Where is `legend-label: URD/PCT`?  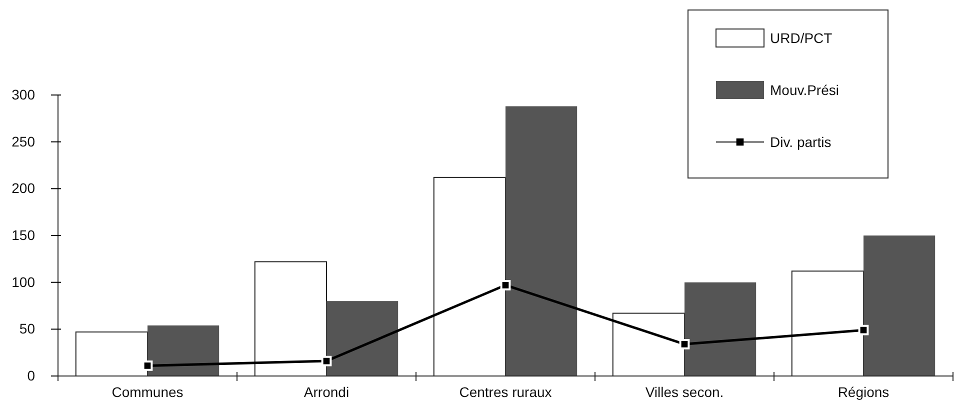 legend-label: URD/PCT is located at coordinates (801, 38).